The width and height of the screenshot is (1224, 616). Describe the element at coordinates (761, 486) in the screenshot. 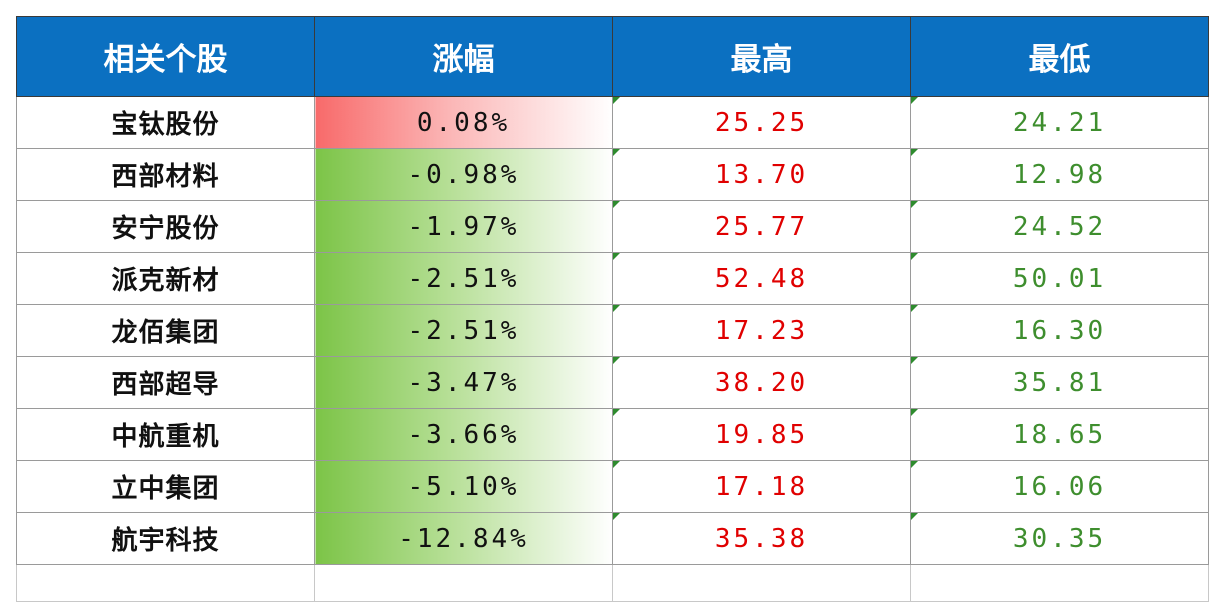

I see `high-cell: 17.18` at that location.